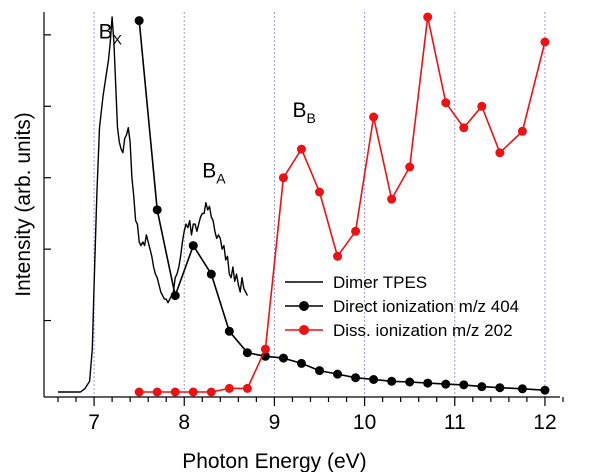 Image resolution: width=590 pixels, height=472 pixels. What do you see at coordinates (274, 461) in the screenshot?
I see `x-axis-title: Photon Energy (eV)` at bounding box center [274, 461].